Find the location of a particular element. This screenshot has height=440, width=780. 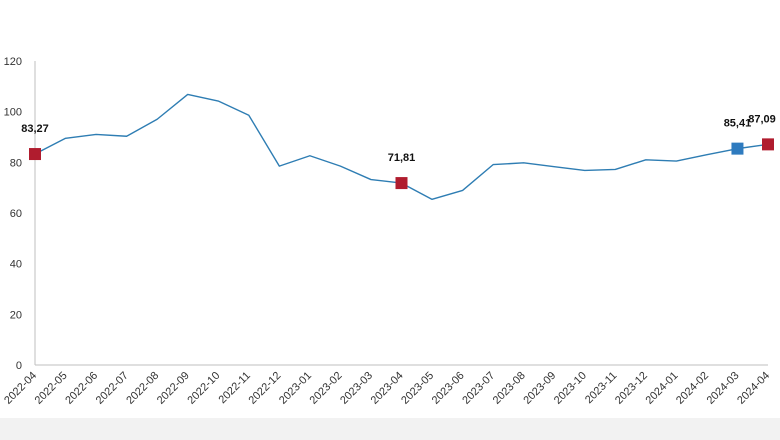

y-tick-label: 40 is located at coordinates (16, 265).